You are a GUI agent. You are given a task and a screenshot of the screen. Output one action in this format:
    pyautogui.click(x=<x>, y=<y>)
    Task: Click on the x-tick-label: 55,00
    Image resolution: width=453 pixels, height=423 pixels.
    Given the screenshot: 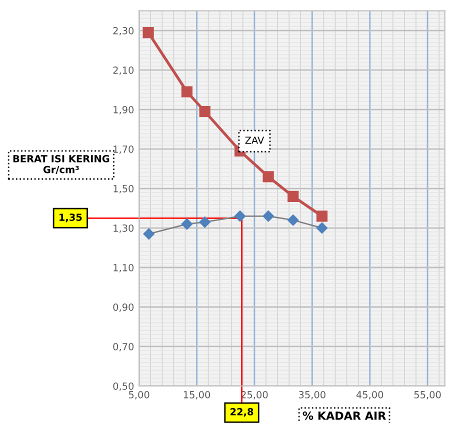 What is the action you would take?
    pyautogui.click(x=427, y=395)
    